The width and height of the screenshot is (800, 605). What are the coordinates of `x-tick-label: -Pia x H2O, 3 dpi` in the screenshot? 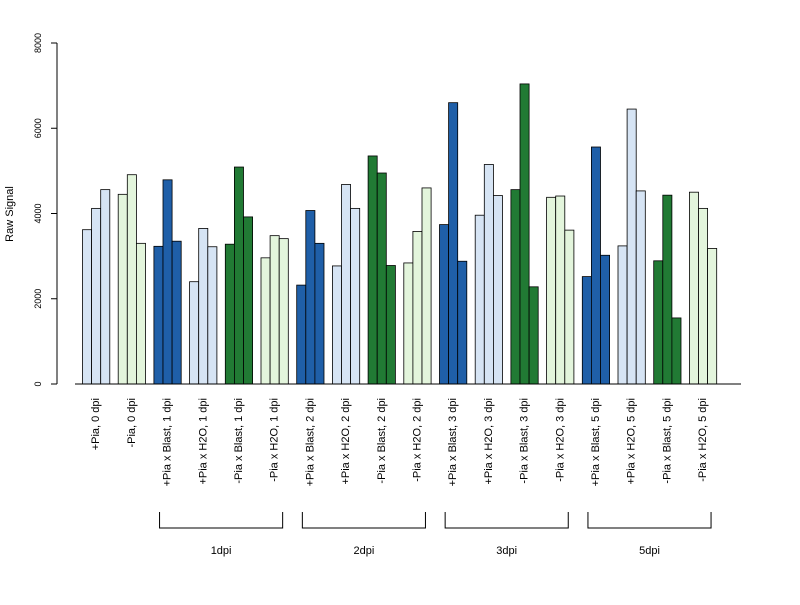 It's located at (560, 440).